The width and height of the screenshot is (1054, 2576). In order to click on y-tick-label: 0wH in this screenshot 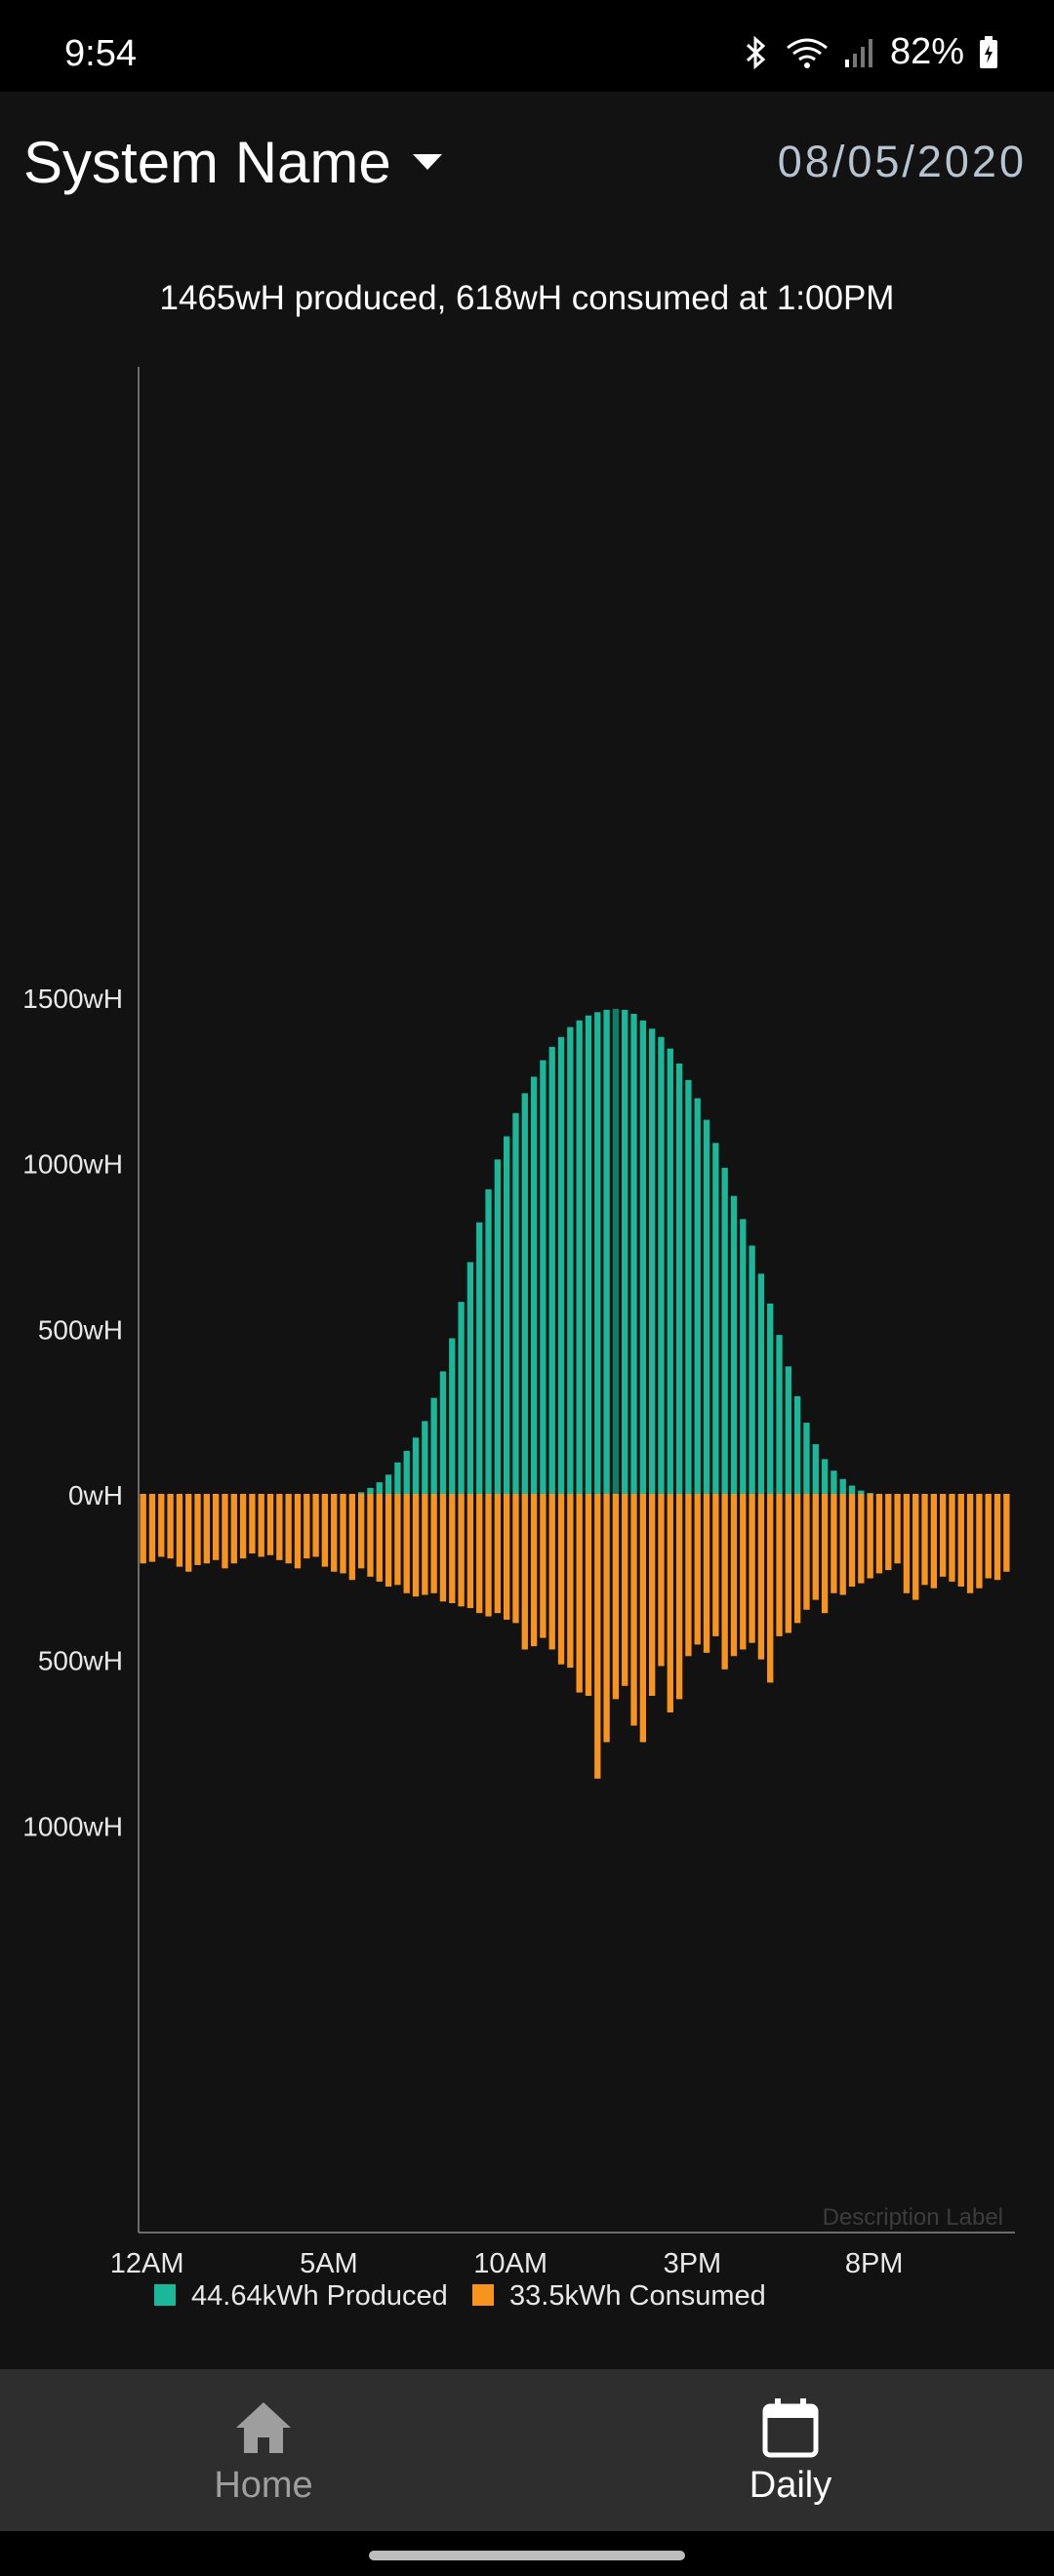, I will do `click(96, 1495)`.